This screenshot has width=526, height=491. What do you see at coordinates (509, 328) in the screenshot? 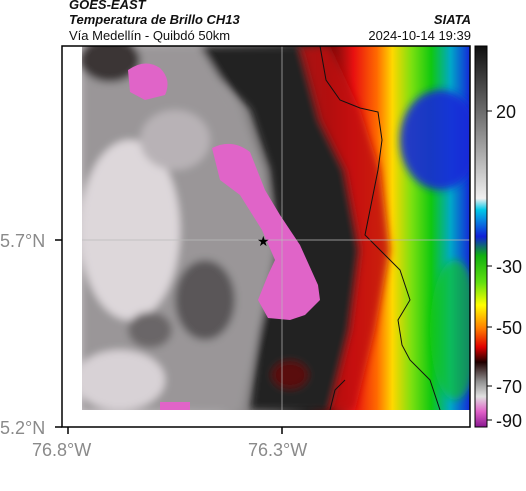
I see `colorbar-tick-minus50: -50` at bounding box center [509, 328].